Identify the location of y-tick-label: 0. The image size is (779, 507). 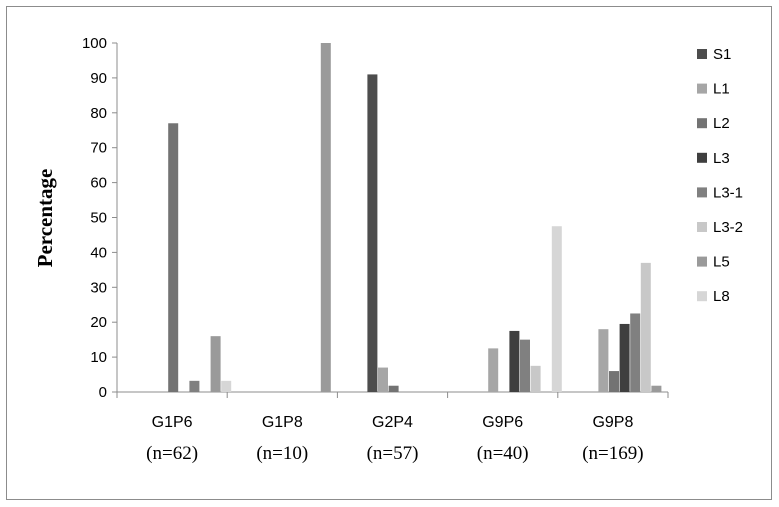
(103, 392).